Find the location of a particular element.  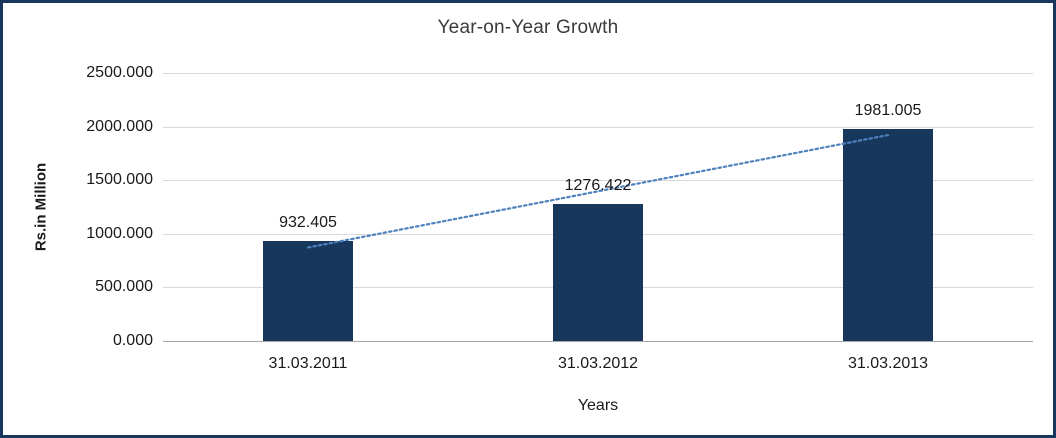

data-label: 1276.422 is located at coordinates (598, 186).